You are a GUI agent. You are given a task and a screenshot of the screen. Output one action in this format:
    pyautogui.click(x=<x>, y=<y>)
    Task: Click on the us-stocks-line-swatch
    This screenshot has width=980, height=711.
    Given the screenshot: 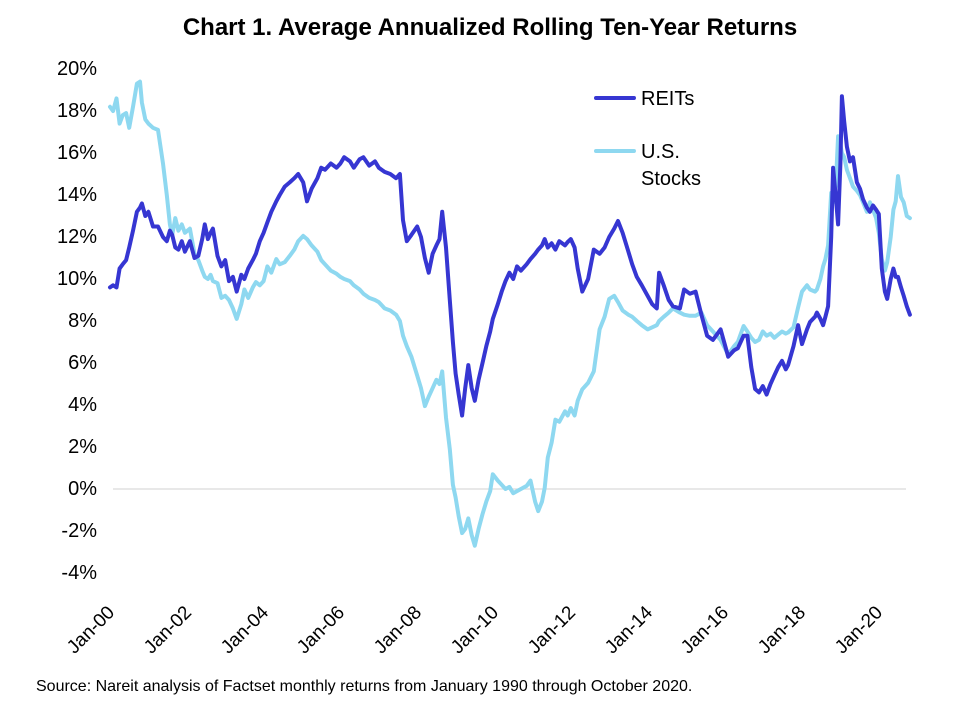 What is the action you would take?
    pyautogui.click(x=615, y=151)
    